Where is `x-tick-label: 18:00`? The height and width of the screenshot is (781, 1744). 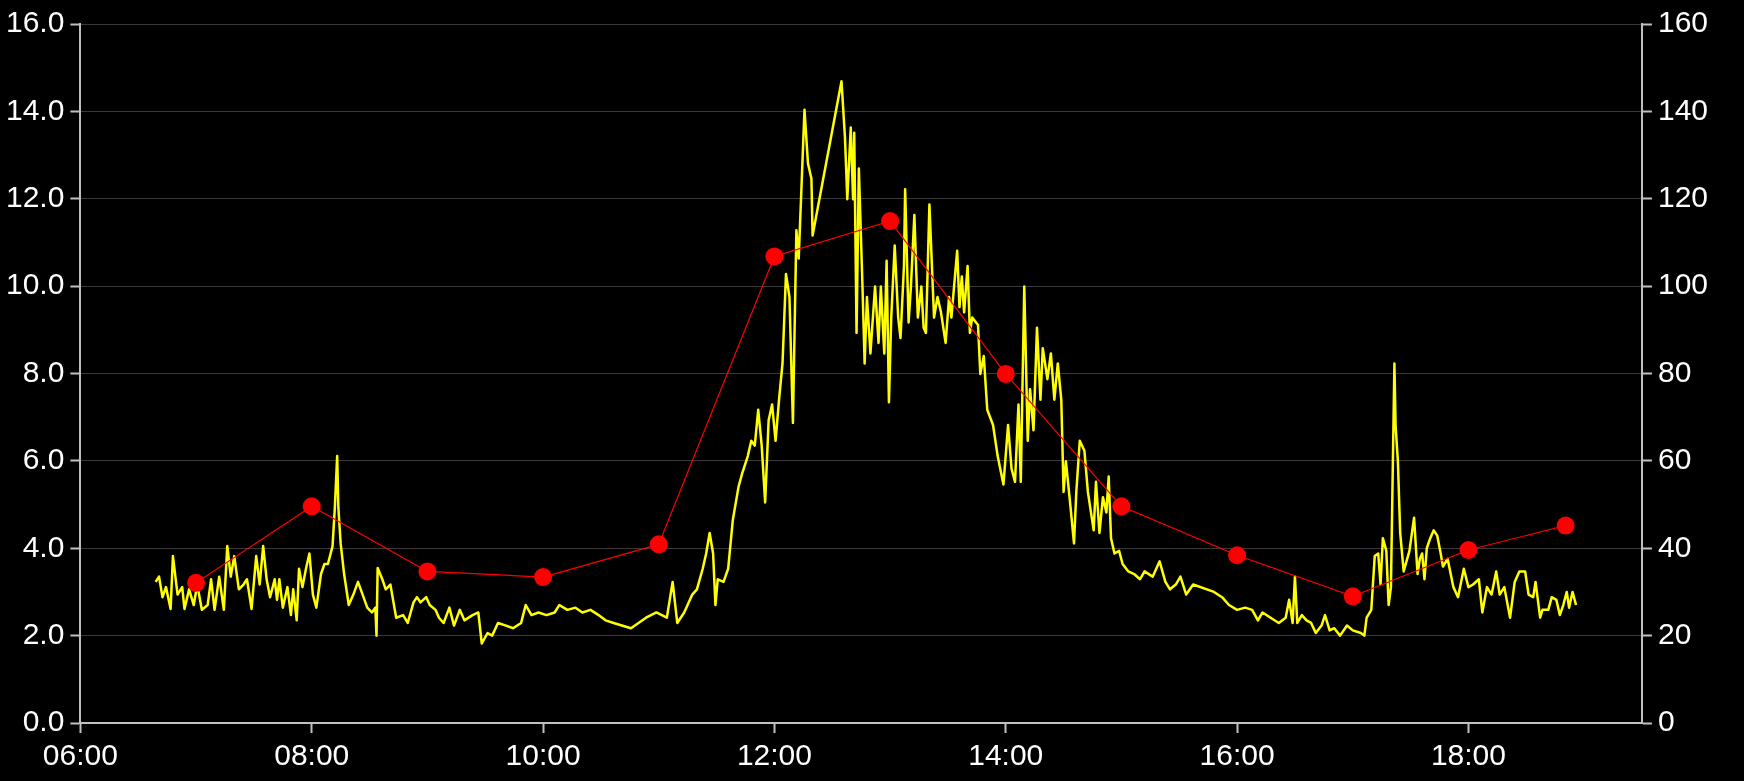 x-tick-label: 18:00 is located at coordinates (1468, 755).